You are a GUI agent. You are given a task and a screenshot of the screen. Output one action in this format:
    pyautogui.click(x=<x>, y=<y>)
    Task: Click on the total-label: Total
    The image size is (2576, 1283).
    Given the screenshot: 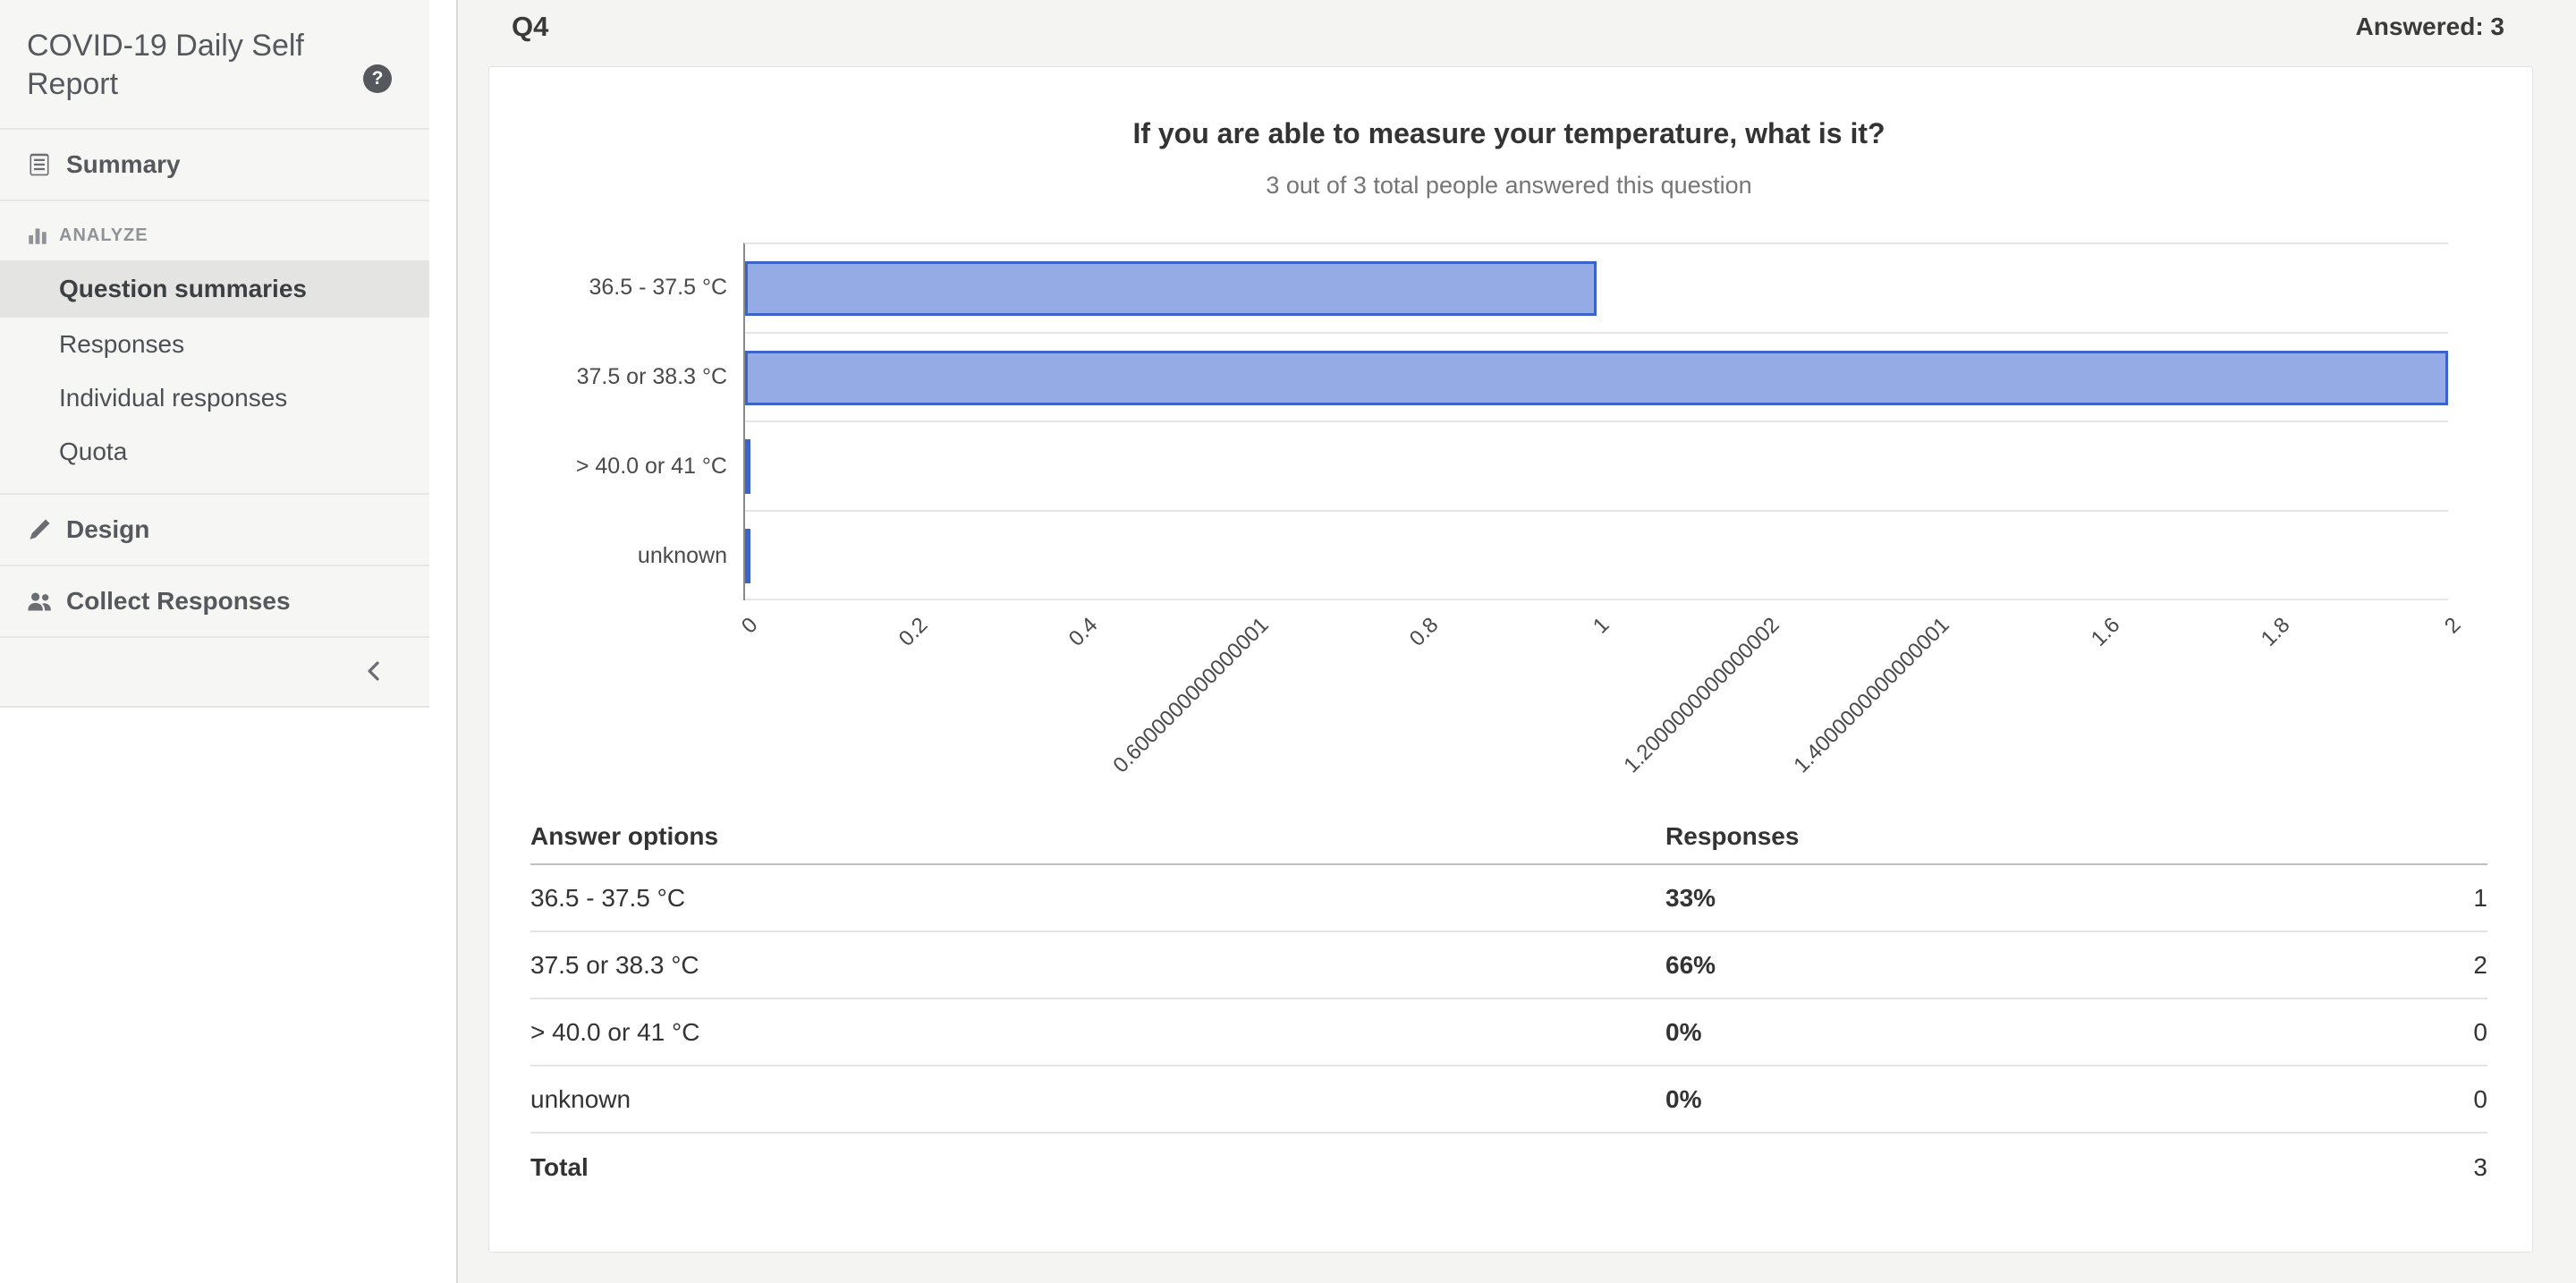 What is the action you would take?
    pyautogui.click(x=559, y=1166)
    